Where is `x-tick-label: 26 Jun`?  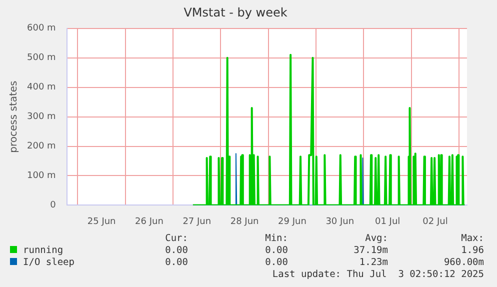
x-tick-label: 26 Jun is located at coordinates (149, 221).